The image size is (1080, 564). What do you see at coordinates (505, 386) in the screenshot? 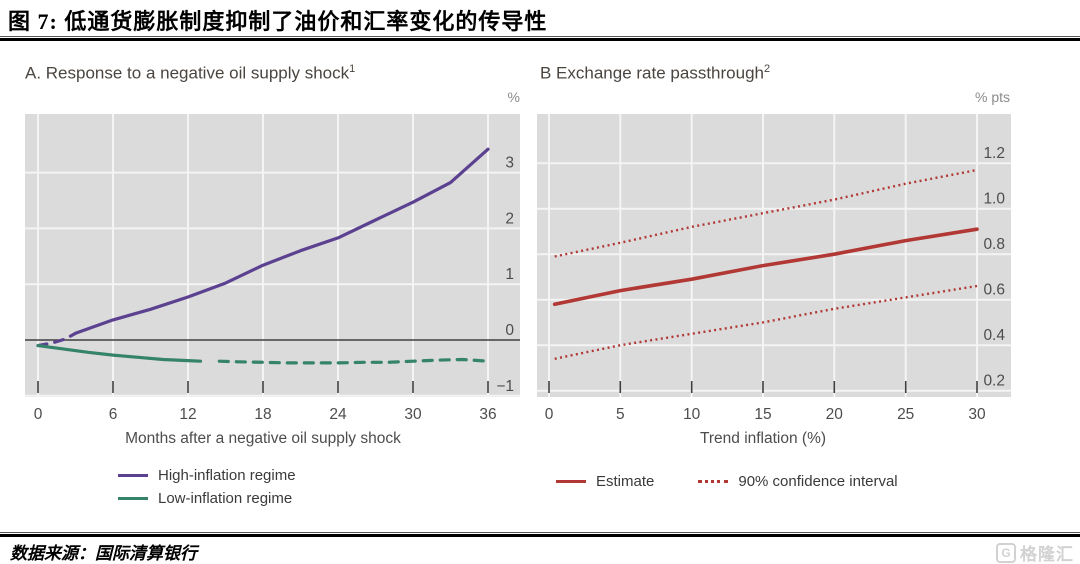
I see `y-axis-tick-label: −1` at bounding box center [505, 386].